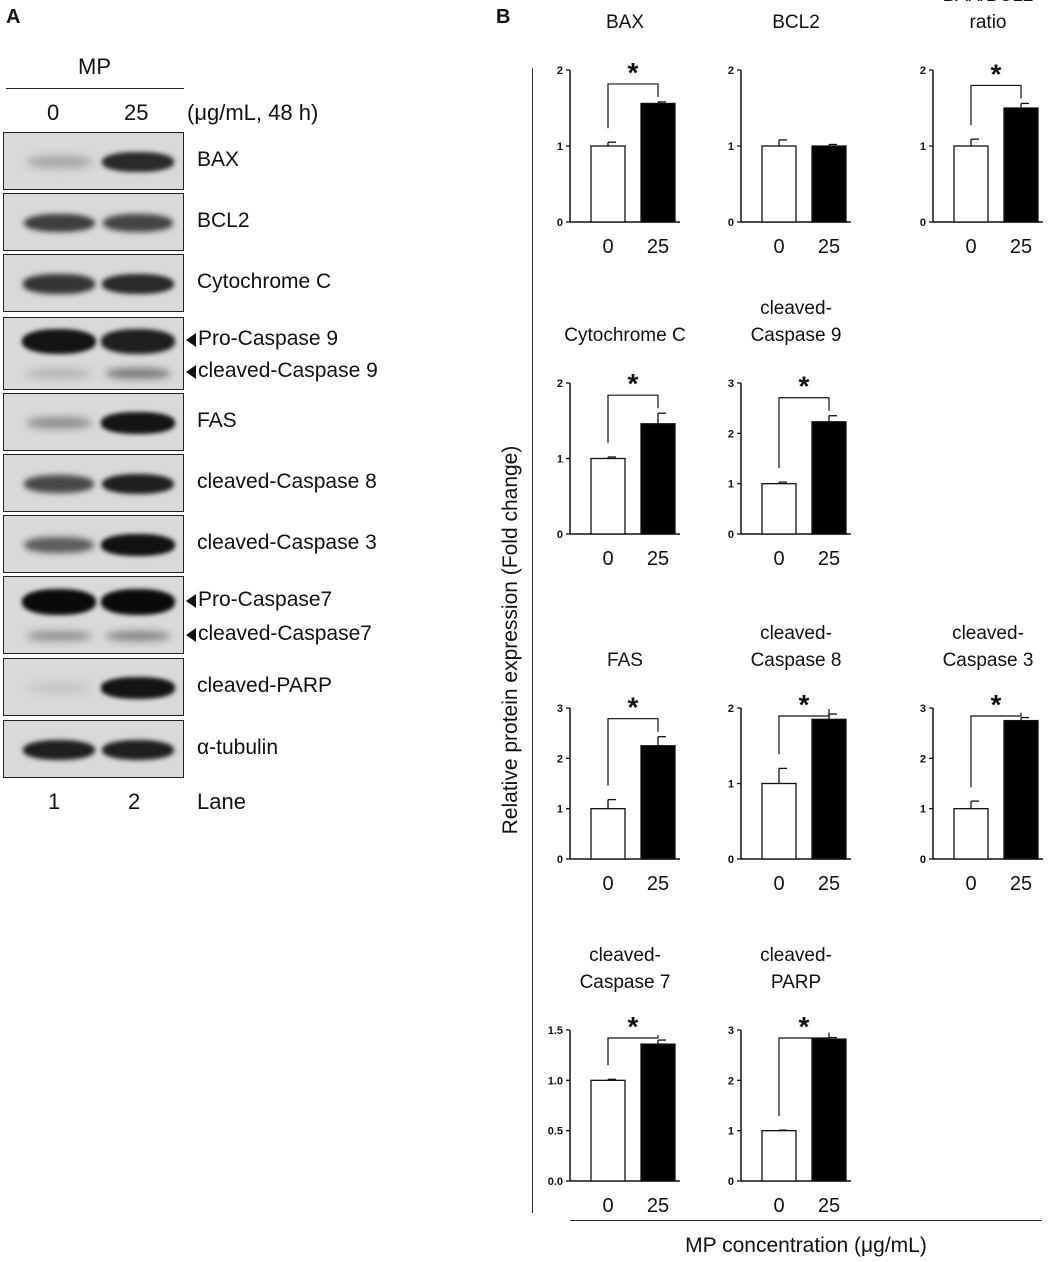 The width and height of the screenshot is (1059, 1262). I want to click on blot-label: α-tubulin, so click(238, 747).